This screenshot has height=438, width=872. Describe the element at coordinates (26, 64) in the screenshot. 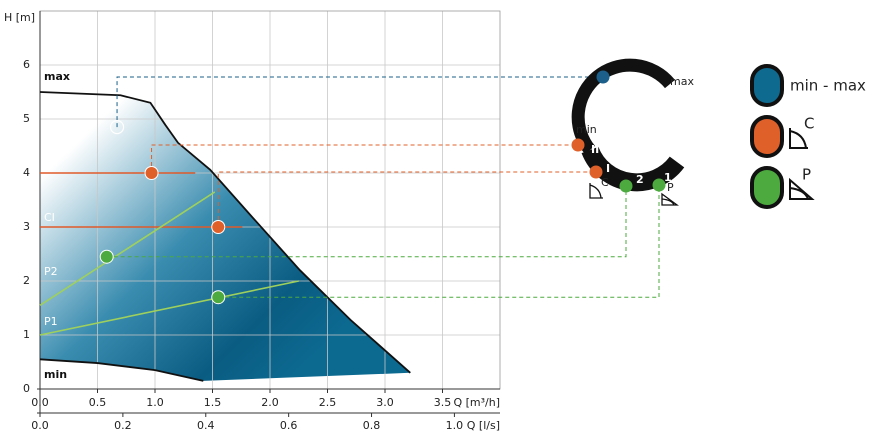

I see `y-tick-label: 6` at that location.